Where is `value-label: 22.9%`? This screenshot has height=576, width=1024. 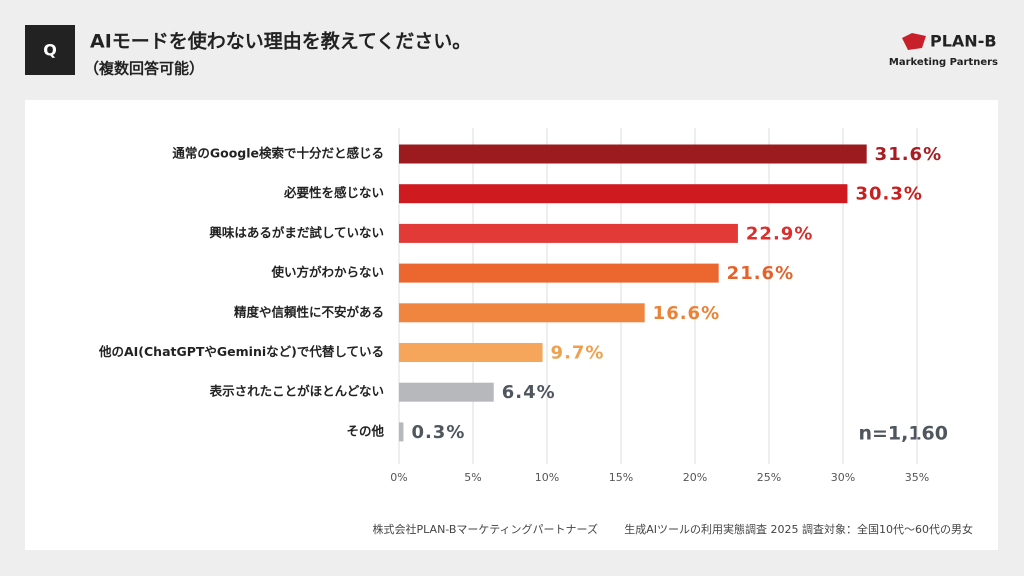 value-label: 22.9% is located at coordinates (779, 233).